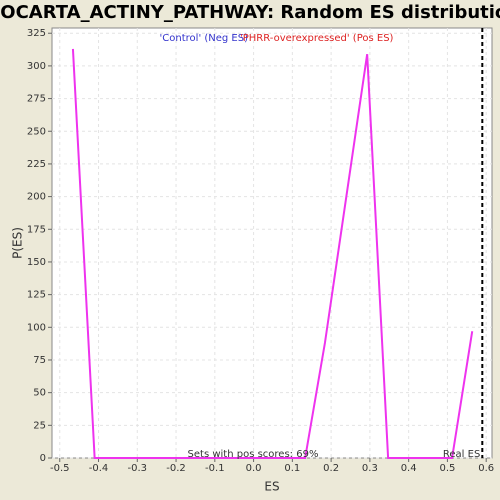 The image size is (500, 500). What do you see at coordinates (138, 468) in the screenshot?
I see `x-tick-label: -0.3` at bounding box center [138, 468].